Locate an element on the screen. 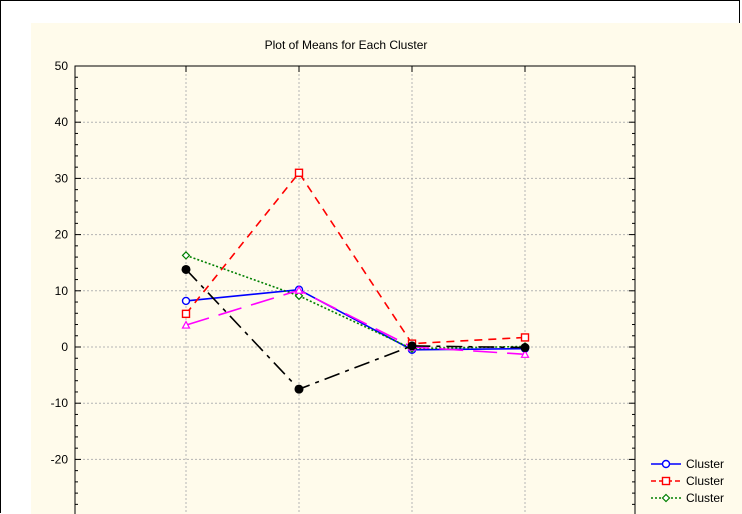  y-tick-label: 10 is located at coordinates (62, 291).